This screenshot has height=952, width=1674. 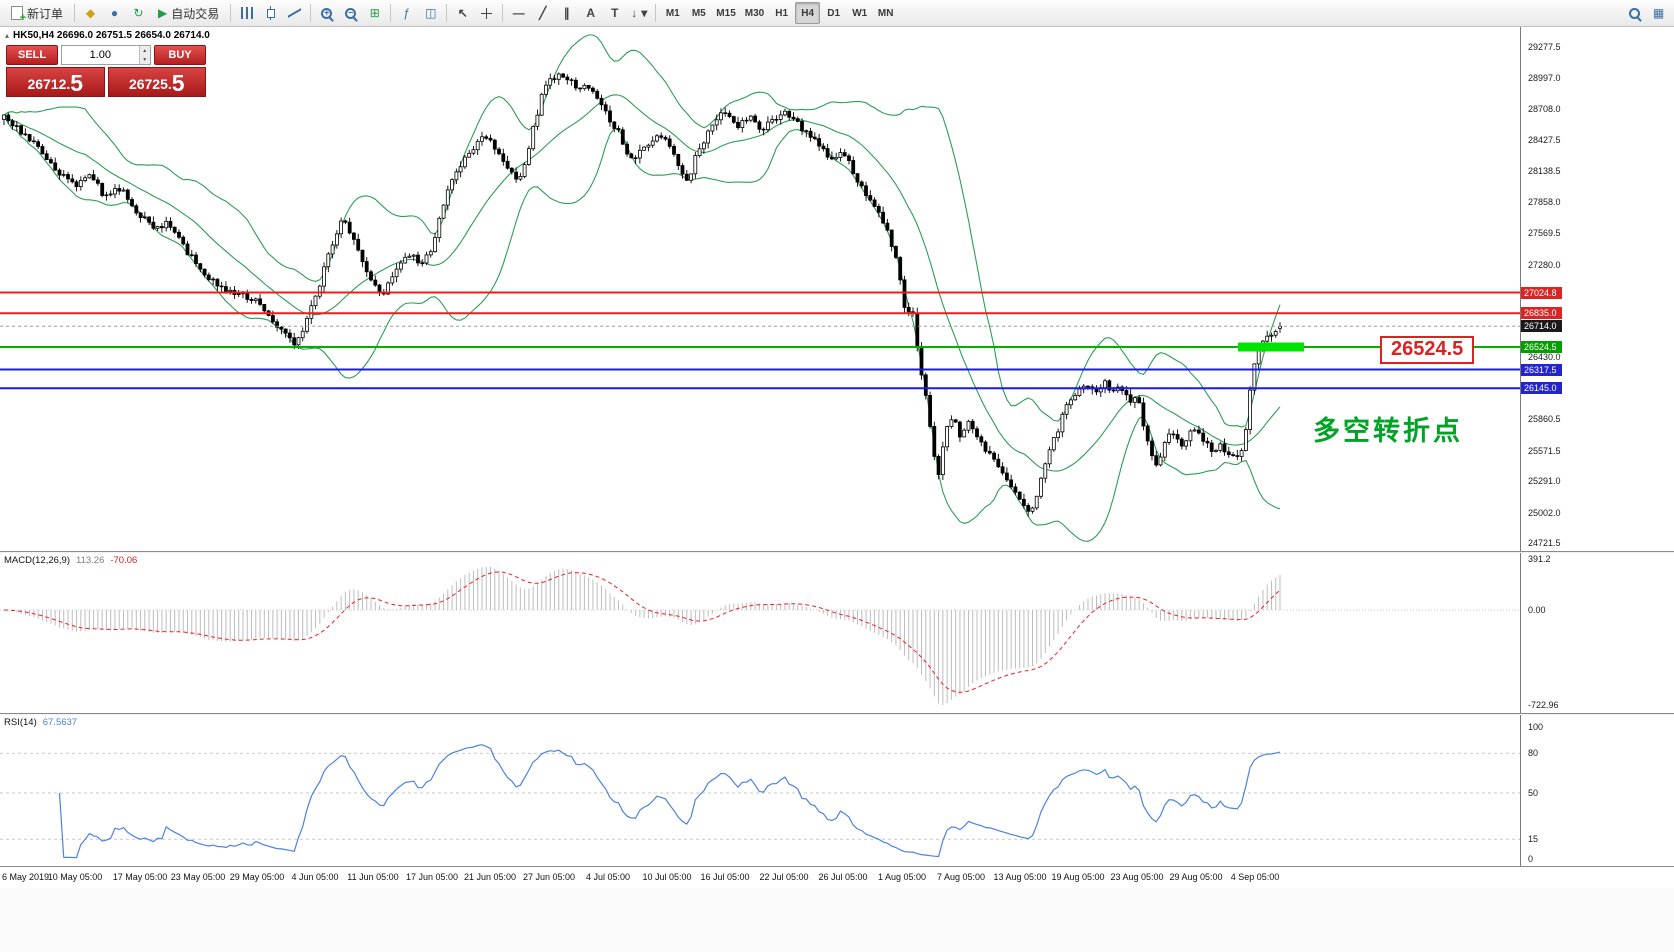 I want to click on price-axis-label: 27280.0, so click(x=1544, y=264).